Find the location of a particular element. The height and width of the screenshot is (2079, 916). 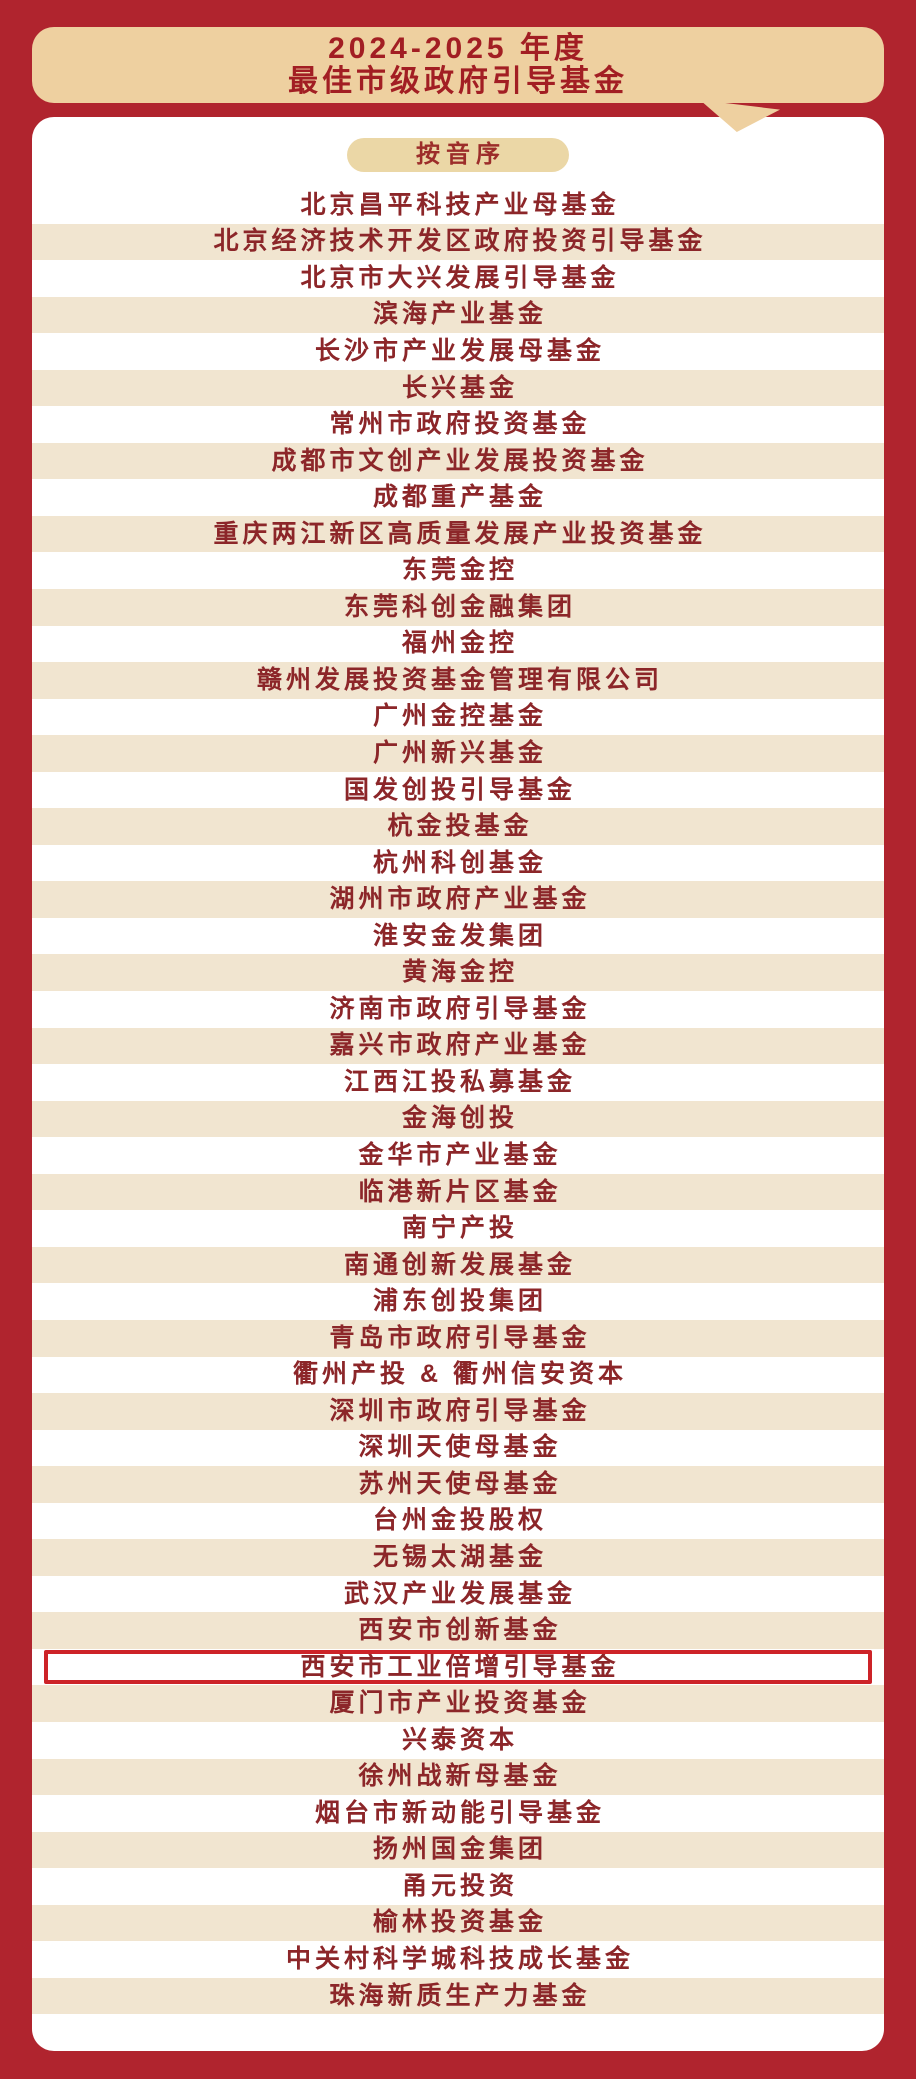

fund-row: 兴泰资本 is located at coordinates (458, 1740).